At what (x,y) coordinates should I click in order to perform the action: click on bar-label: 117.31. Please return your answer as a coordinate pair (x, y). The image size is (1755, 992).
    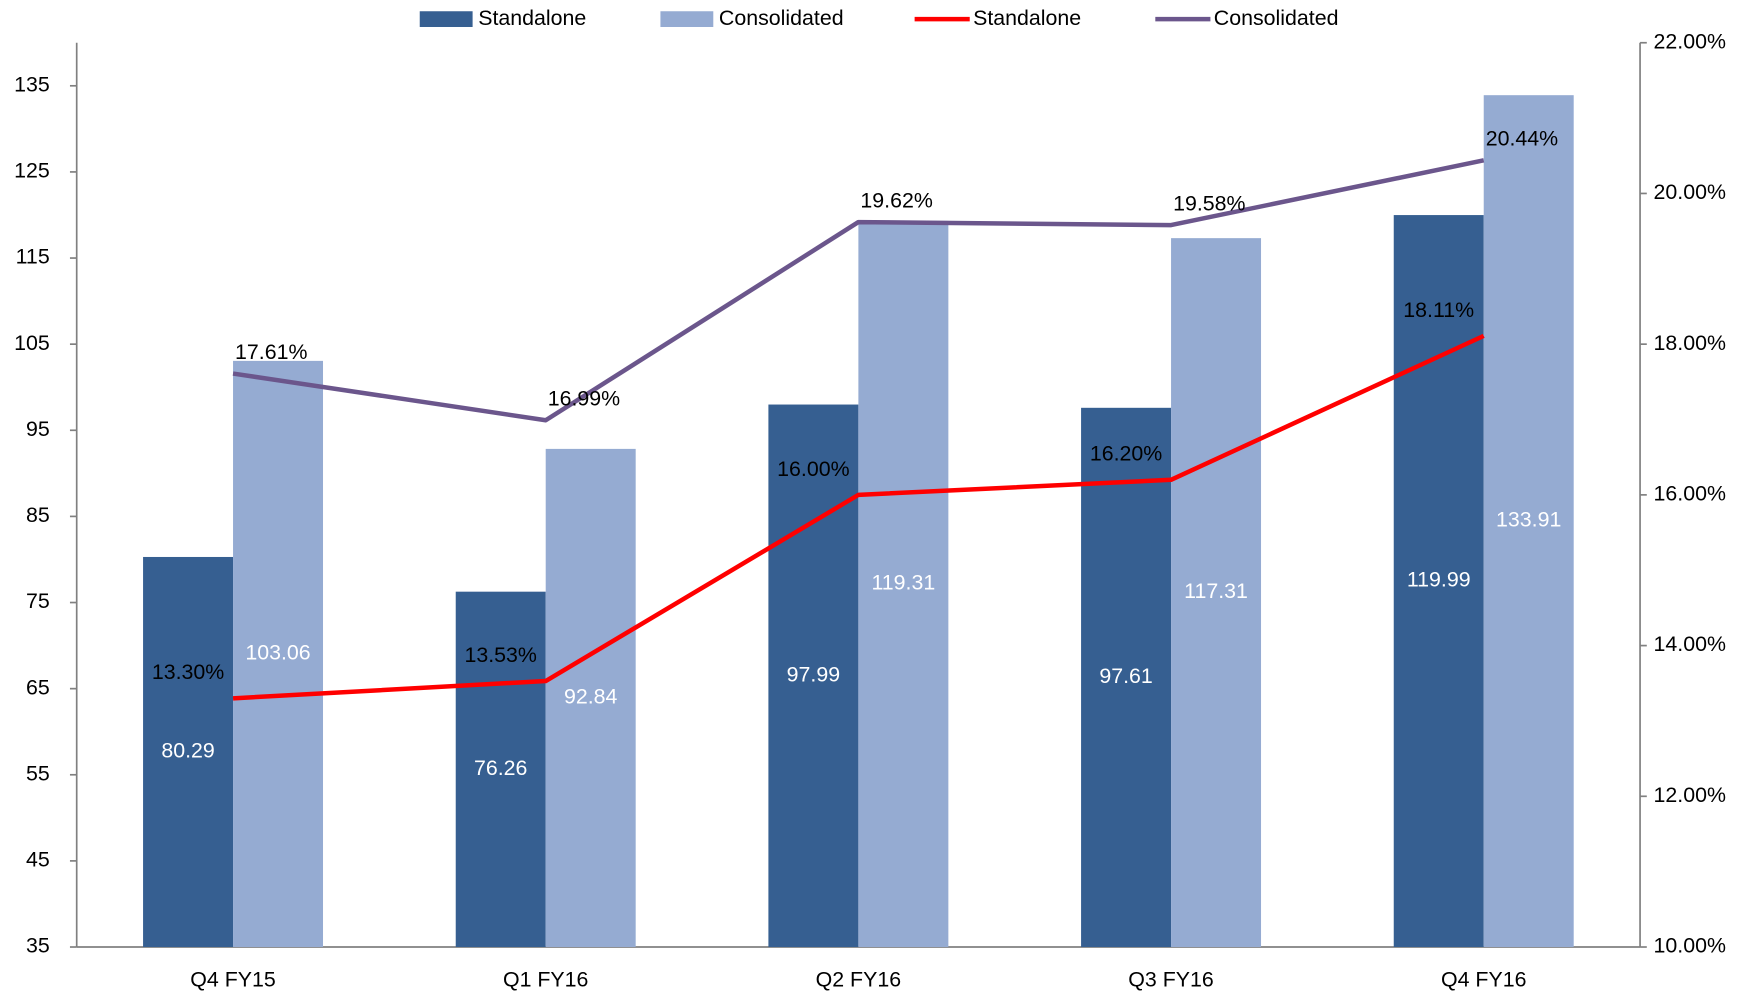
    Looking at the image, I should click on (1216, 591).